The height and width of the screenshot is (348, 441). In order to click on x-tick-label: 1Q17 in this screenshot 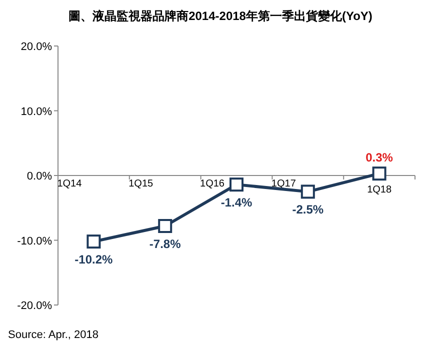, I will do `click(283, 184)`.